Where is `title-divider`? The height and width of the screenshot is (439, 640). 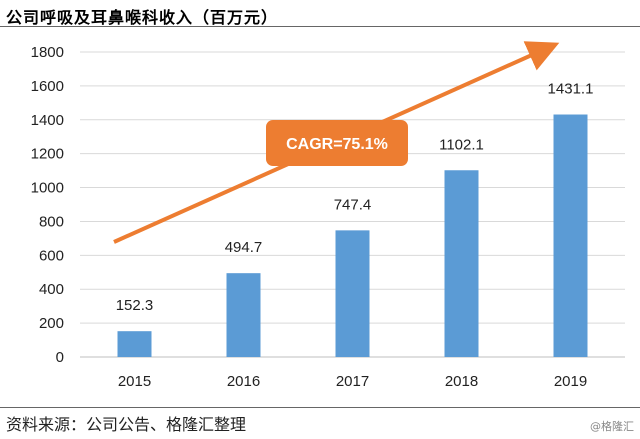 title-divider is located at coordinates (320, 26).